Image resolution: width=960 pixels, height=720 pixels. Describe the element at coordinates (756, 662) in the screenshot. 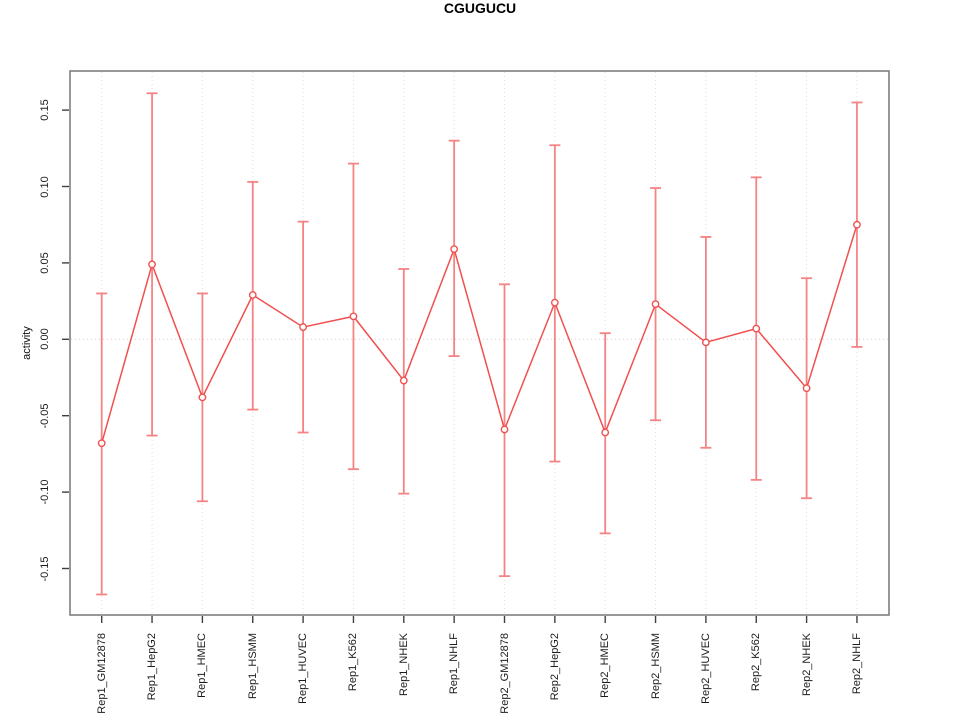

I see `x-tick-label-text: Rep2_K562` at that location.